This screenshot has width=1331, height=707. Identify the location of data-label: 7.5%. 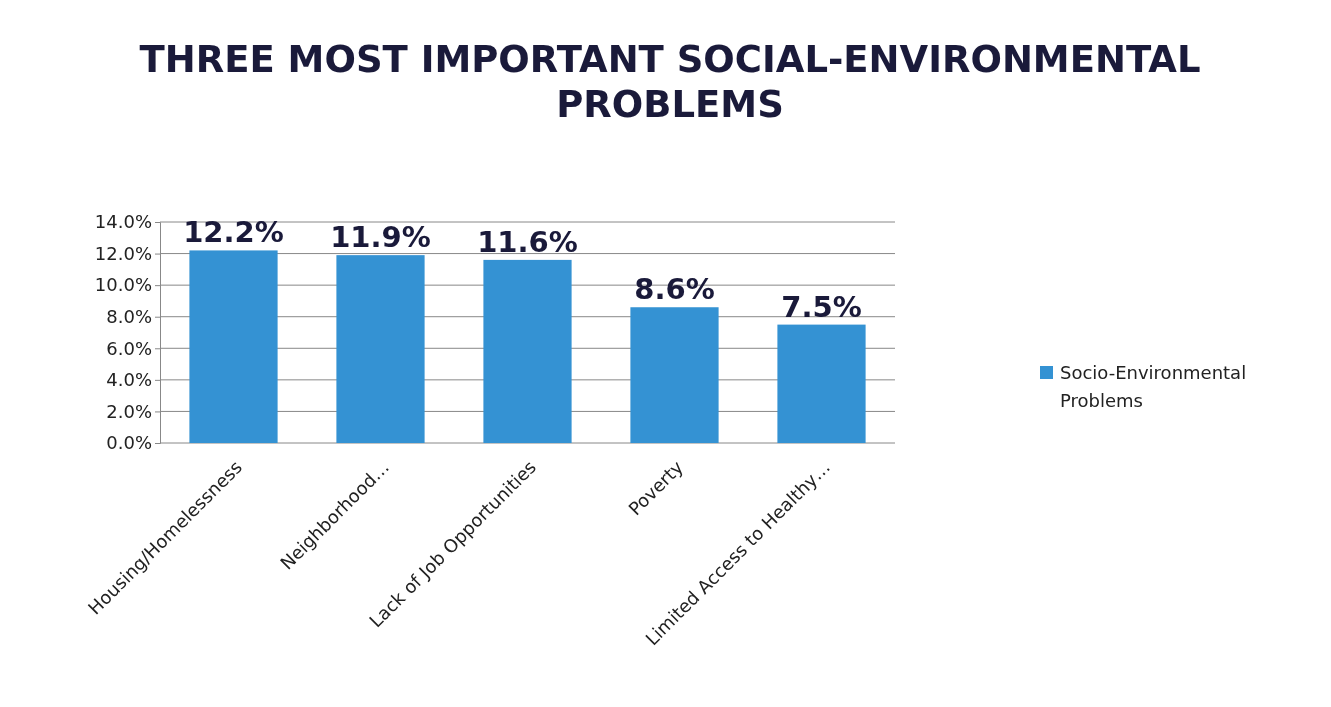
(821, 306).